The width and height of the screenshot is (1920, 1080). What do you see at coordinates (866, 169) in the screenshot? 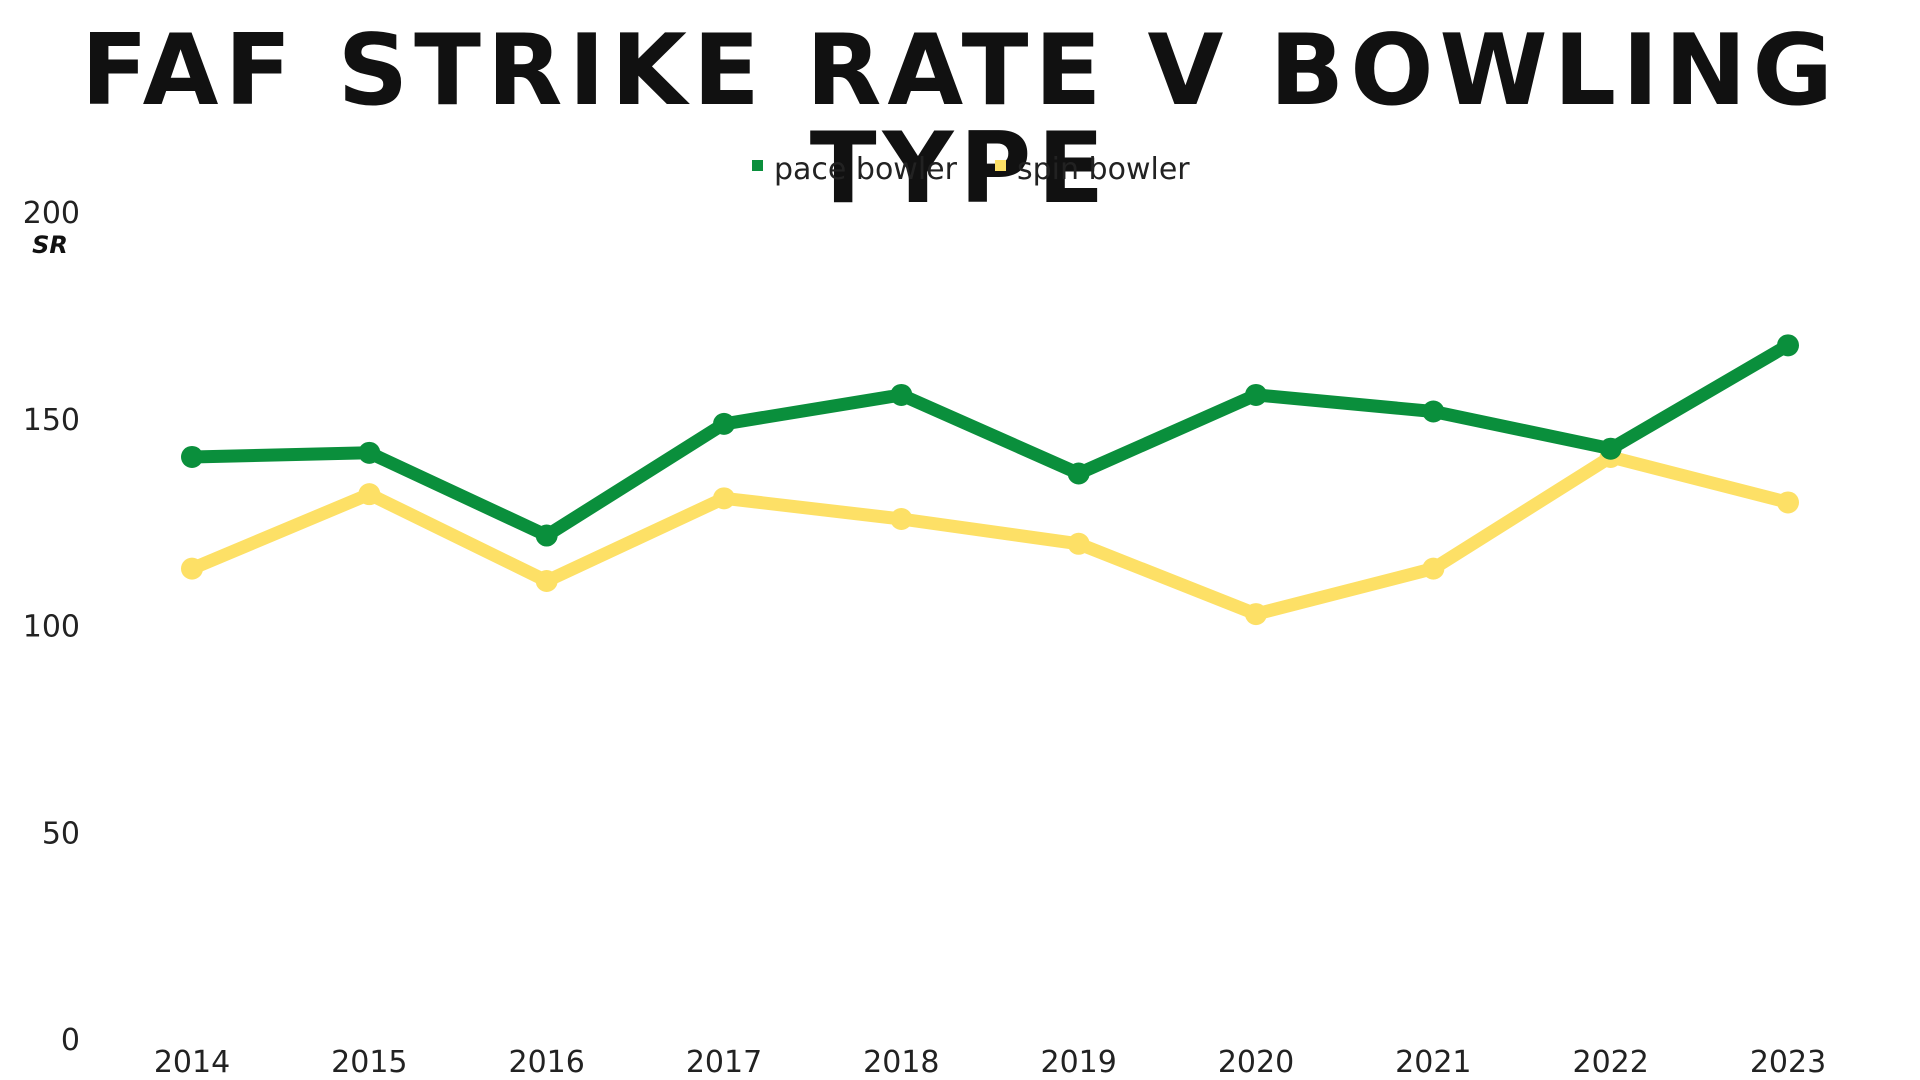
I see `legend-label: pace bowler` at bounding box center [866, 169].